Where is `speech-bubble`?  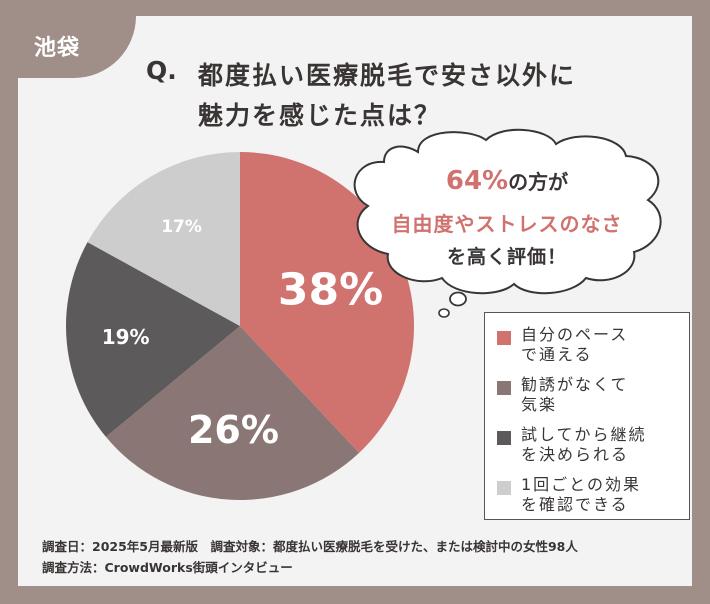 speech-bubble is located at coordinates (507, 223).